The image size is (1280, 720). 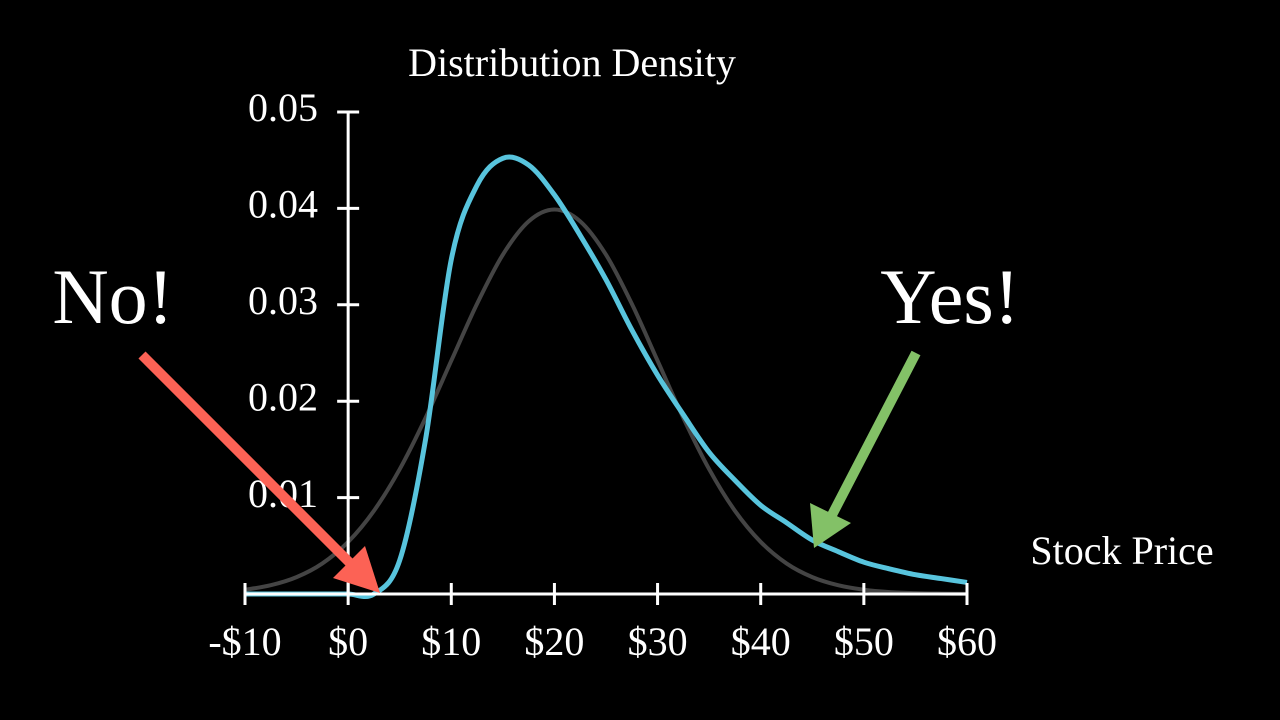 I want to click on y-tick-label: 0.04, so click(x=283, y=204).